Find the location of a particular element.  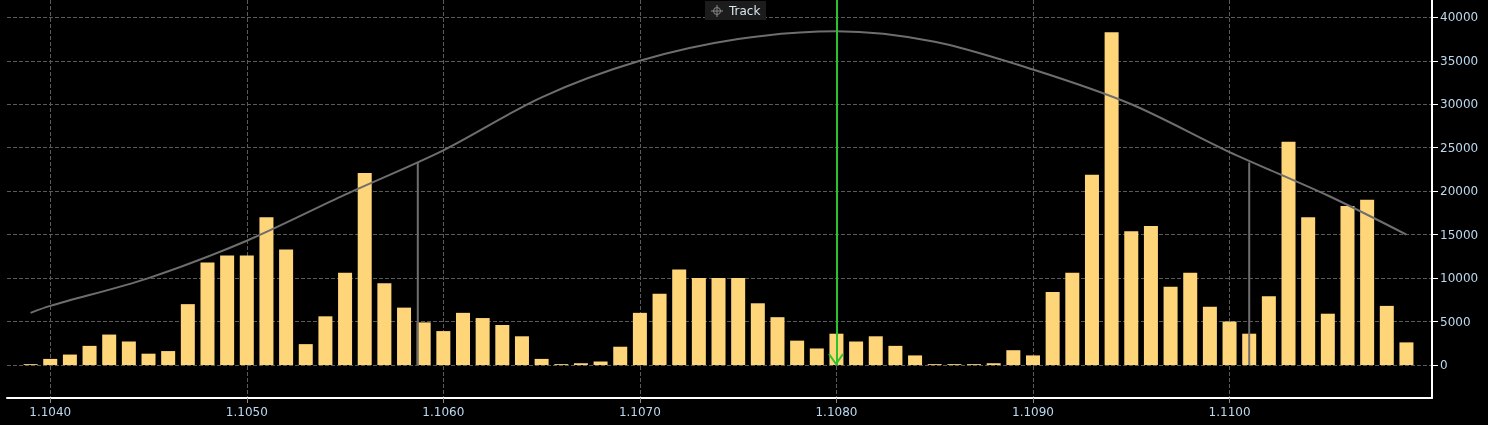

annotation: Track is located at coordinates (745, 10).